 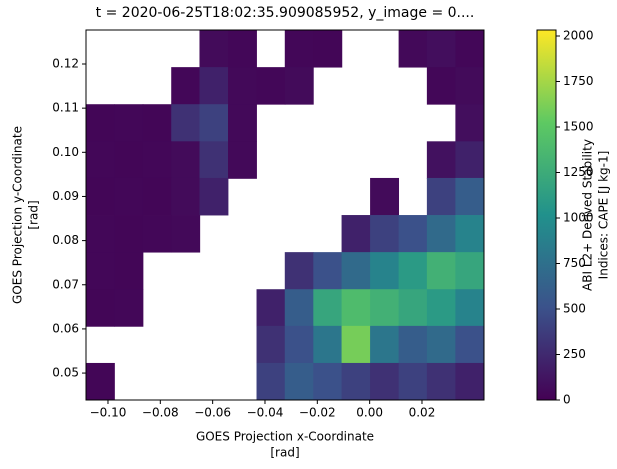 What do you see at coordinates (65, 284) in the screenshot?
I see `y-tick-label: 0.07` at bounding box center [65, 284].